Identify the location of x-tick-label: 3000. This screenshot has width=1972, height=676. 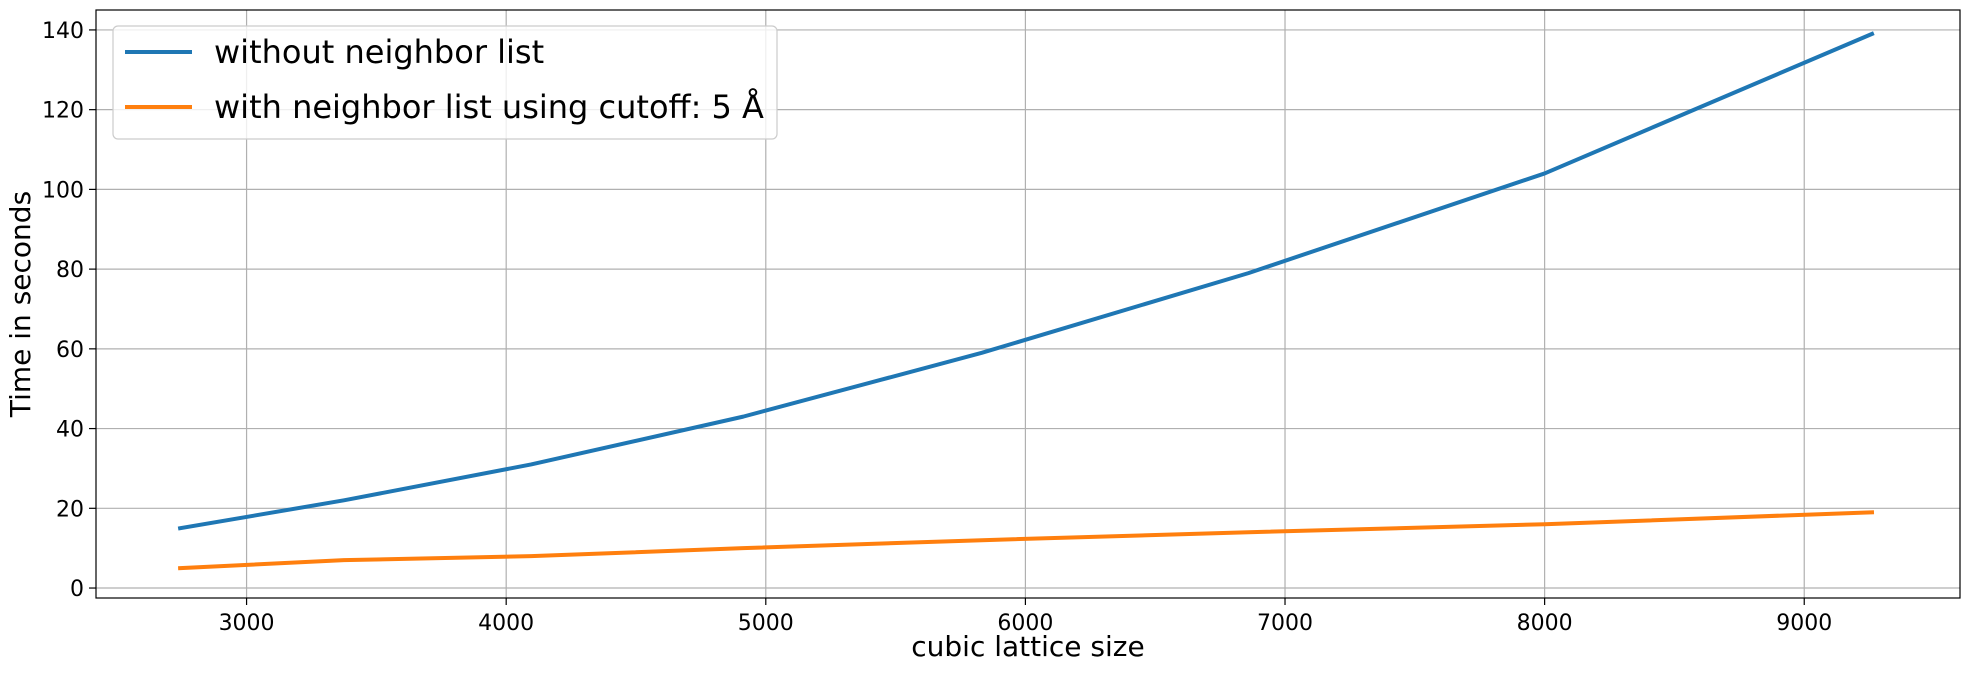
(247, 623).